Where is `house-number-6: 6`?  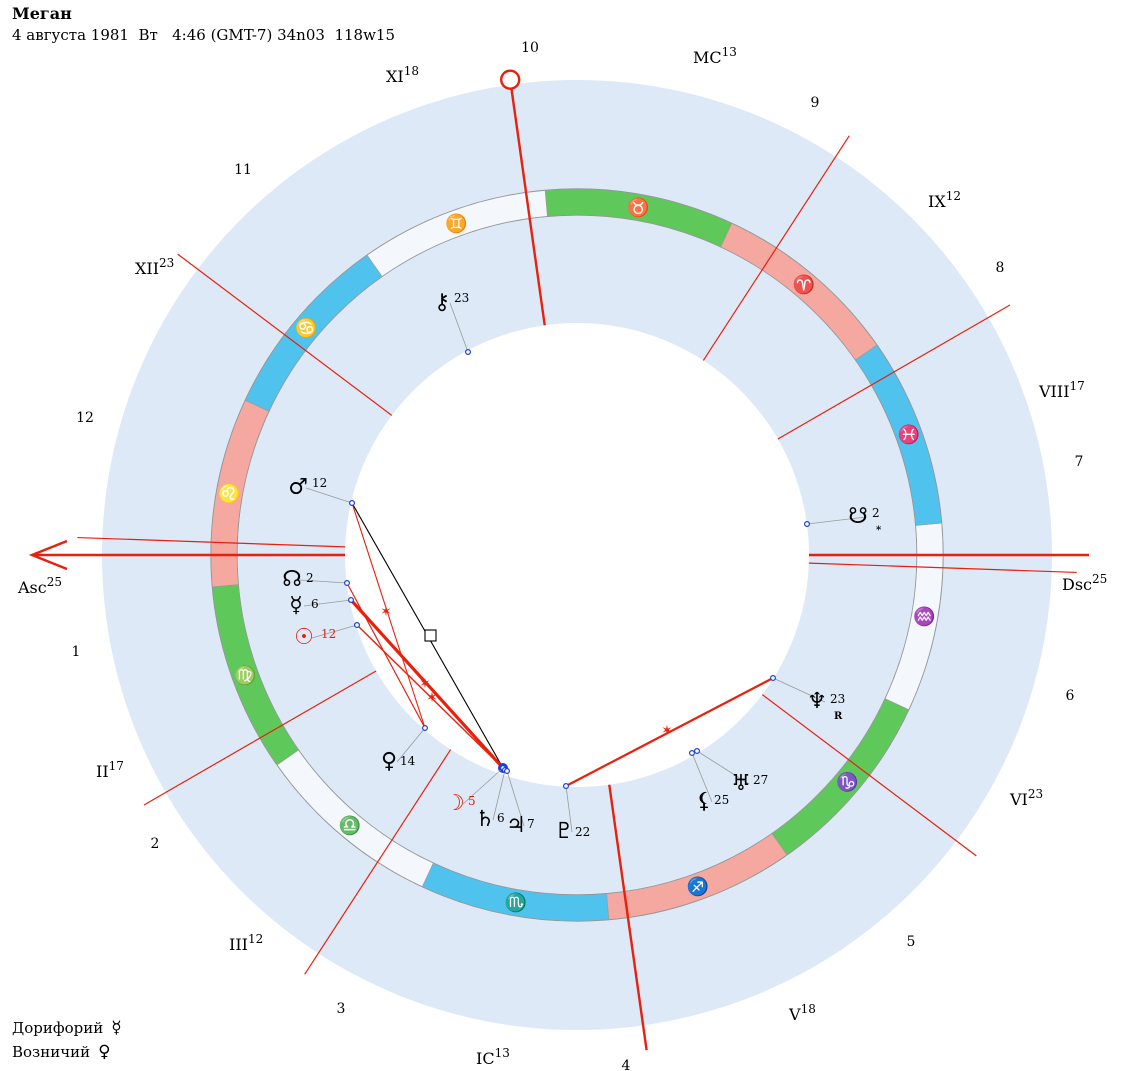
house-number-6: 6 is located at coordinates (1070, 696).